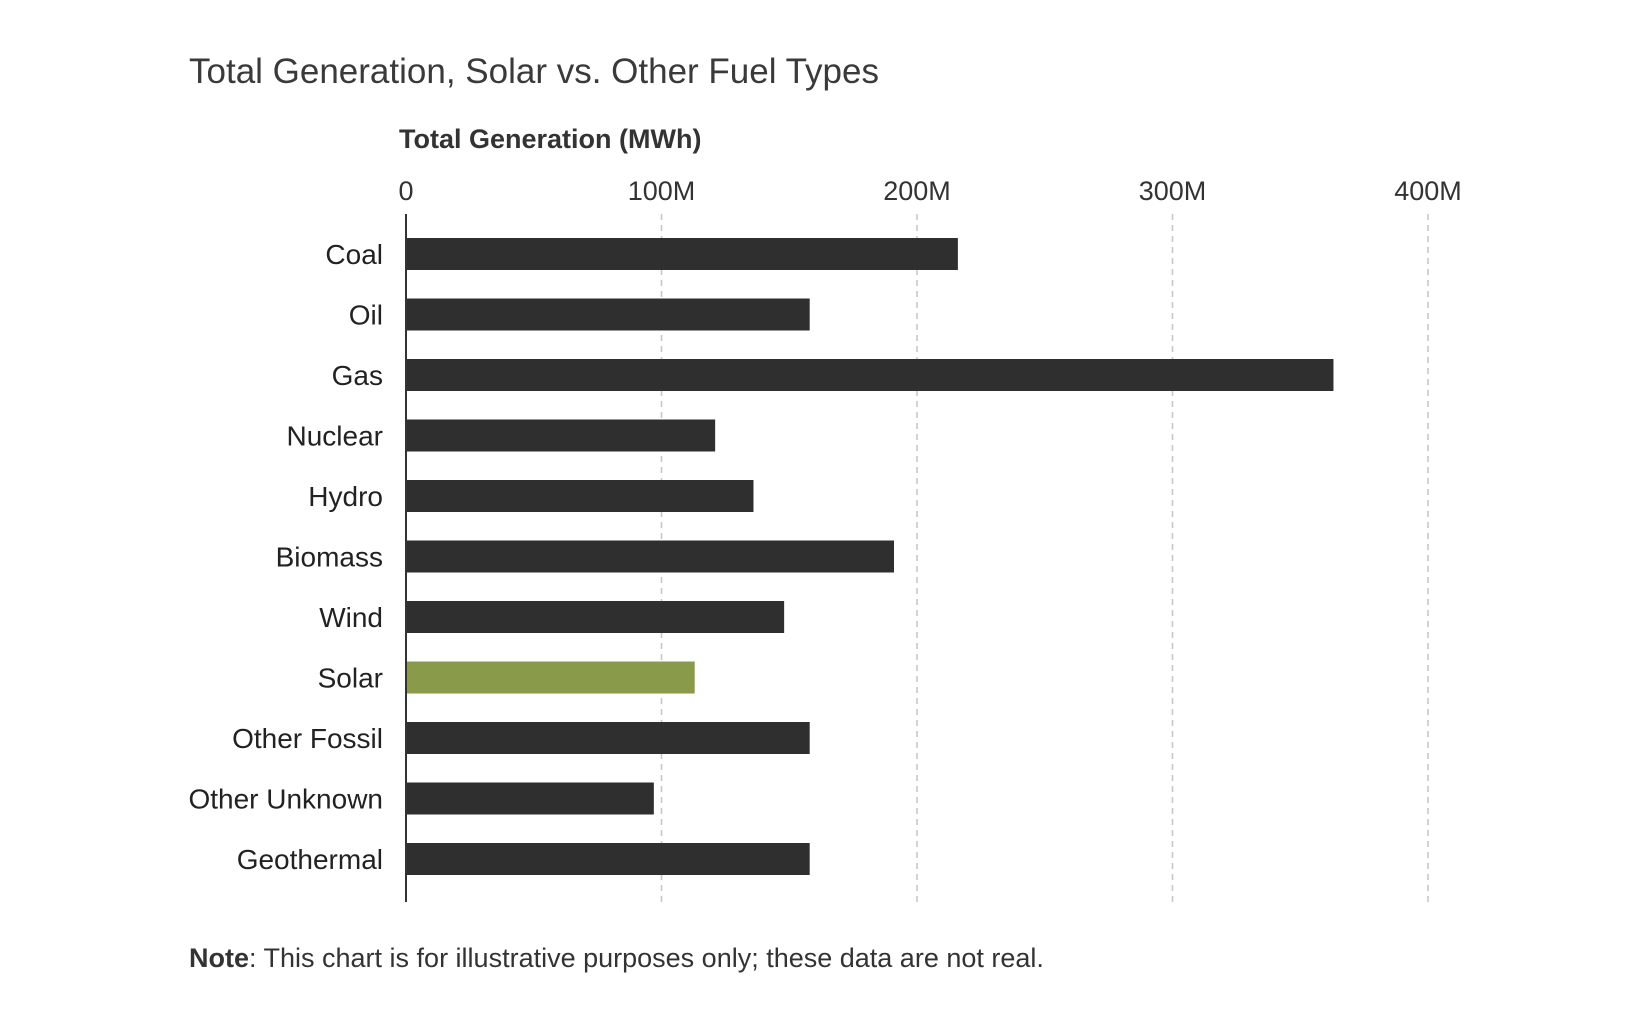  What do you see at coordinates (307, 738) in the screenshot?
I see `category-label: Other Fossil` at bounding box center [307, 738].